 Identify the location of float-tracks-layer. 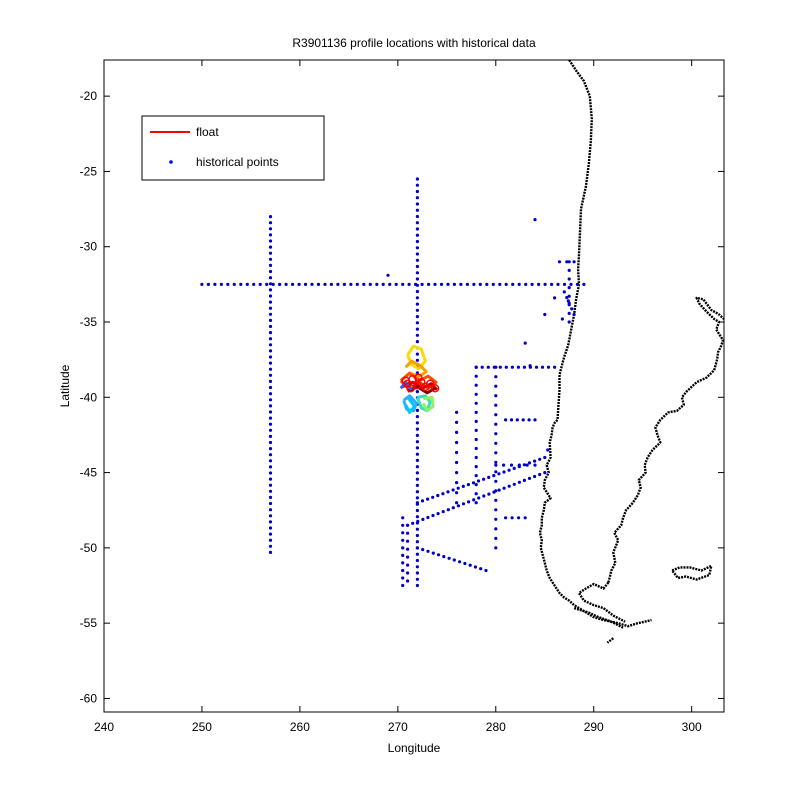
(419, 379).